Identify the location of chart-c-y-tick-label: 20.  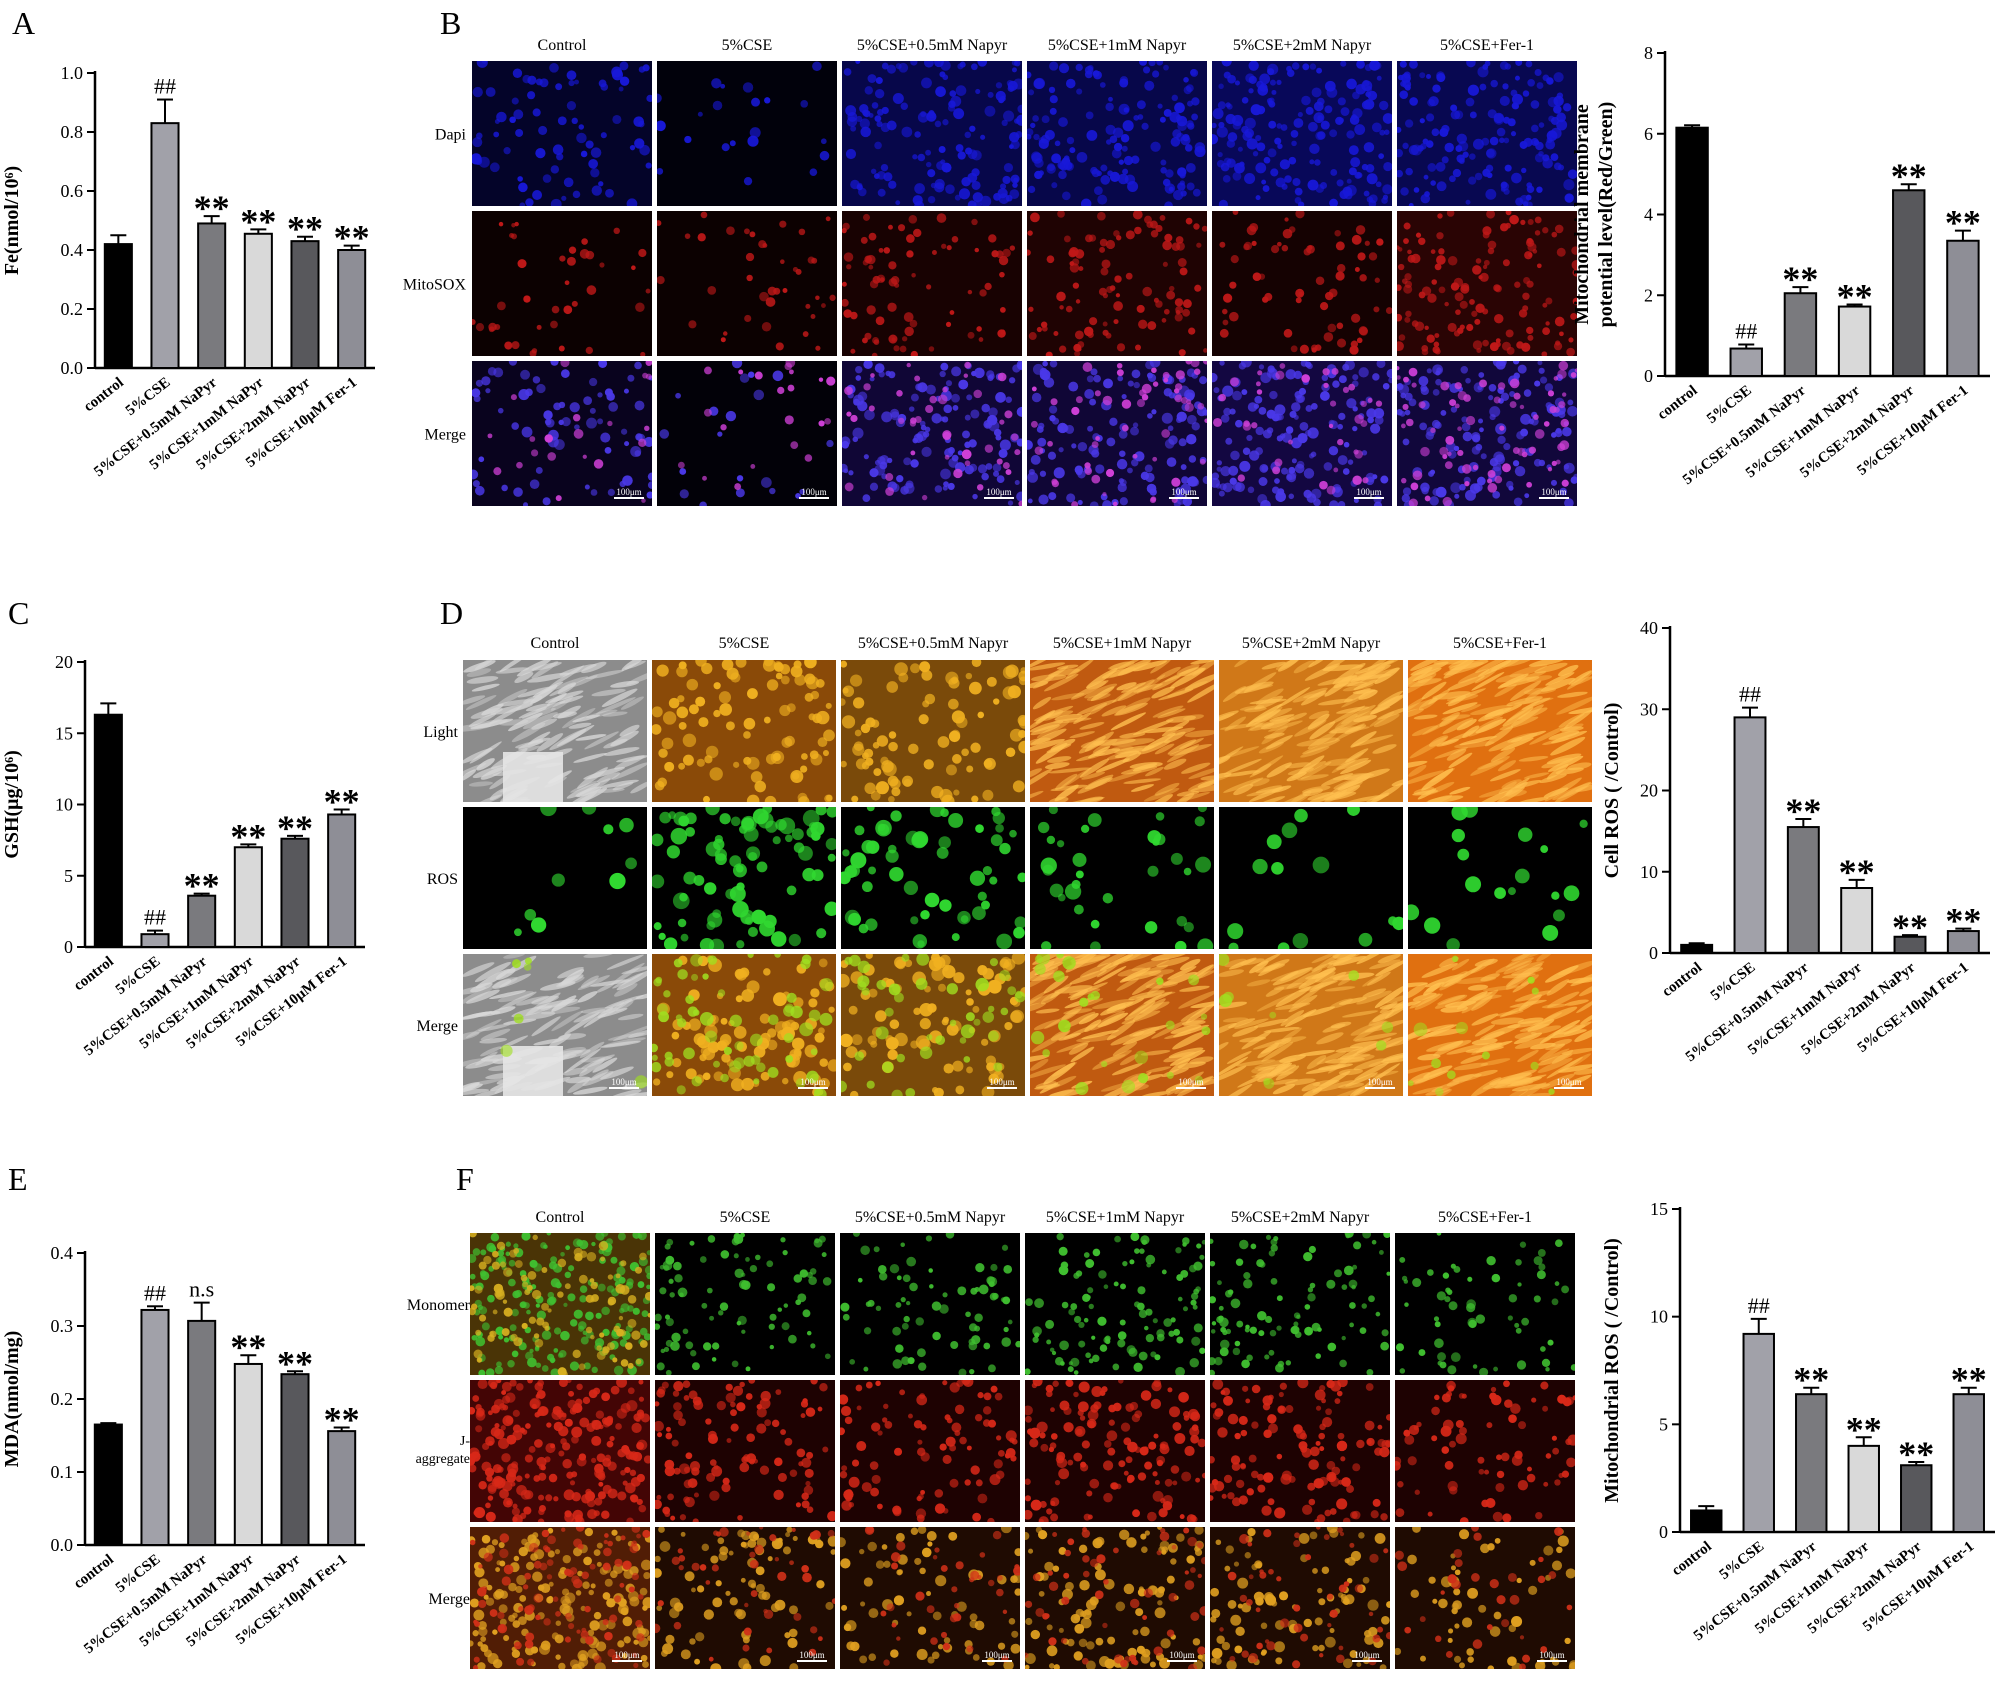
(64, 662).